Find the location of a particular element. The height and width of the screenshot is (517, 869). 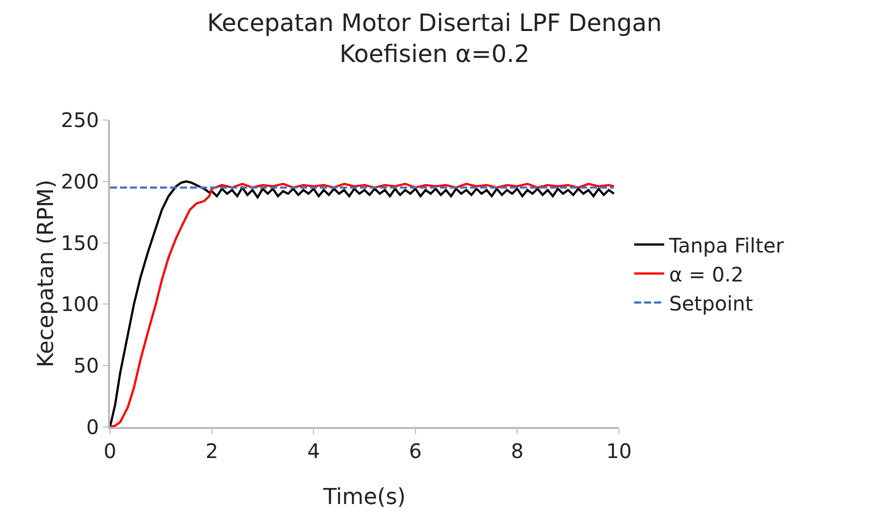

chart-title: Kecepatan Motor Disertai LPF Dengan Koefisien α=0.2 is located at coordinates (434, 38).